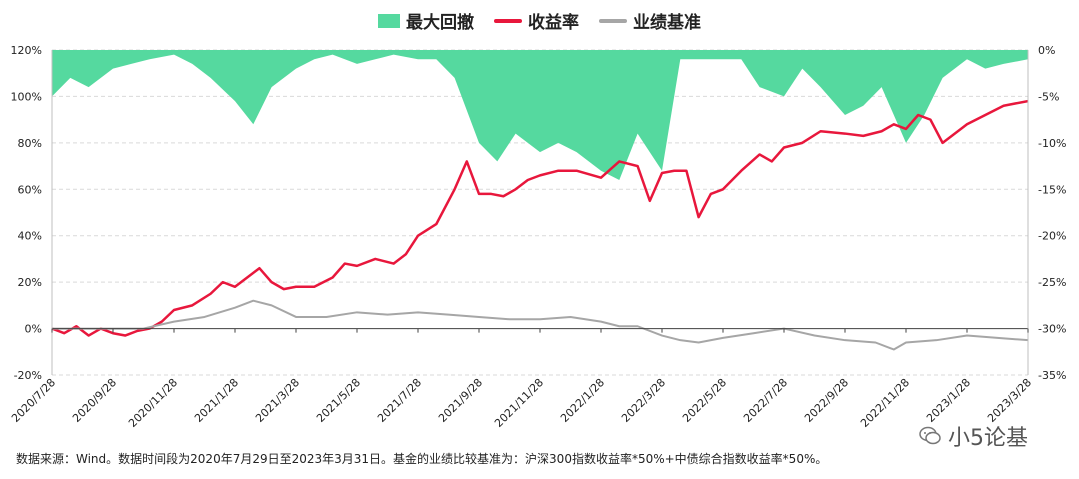  I want to click on x-tick-label: 2020/7/28, so click(33, 400).